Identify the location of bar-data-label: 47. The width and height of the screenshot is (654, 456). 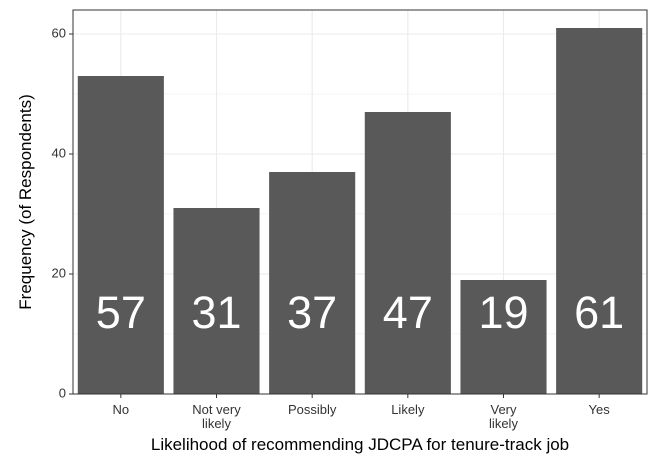
(408, 312).